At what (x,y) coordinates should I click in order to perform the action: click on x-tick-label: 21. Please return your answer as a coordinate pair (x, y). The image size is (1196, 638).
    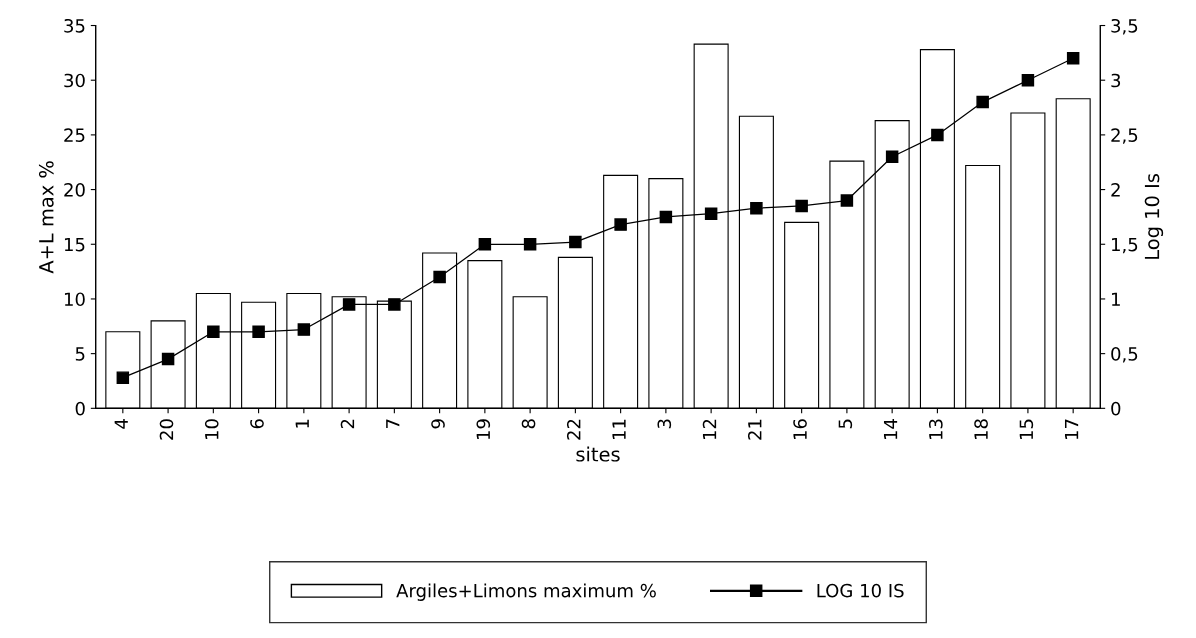
    Looking at the image, I should click on (754, 429).